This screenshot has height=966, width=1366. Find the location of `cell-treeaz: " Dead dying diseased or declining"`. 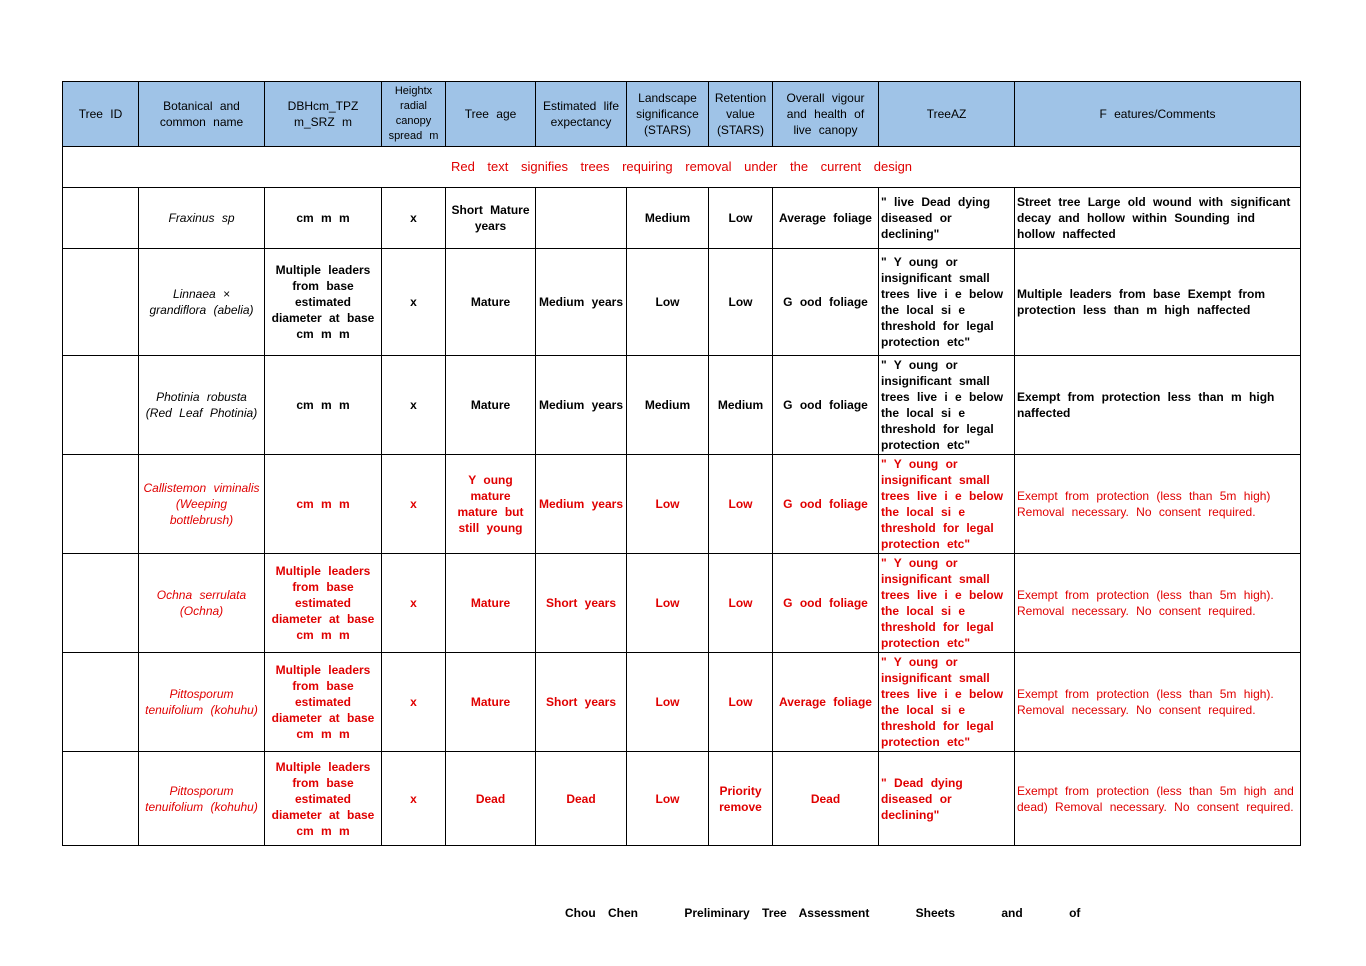

cell-treeaz: " Dead dying diseased or declining" is located at coordinates (946, 798).